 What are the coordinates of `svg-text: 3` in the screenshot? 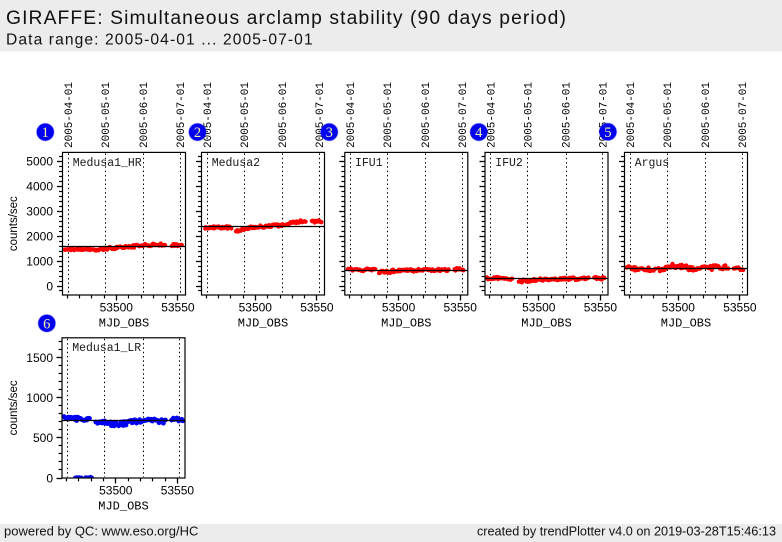 It's located at (329, 133).